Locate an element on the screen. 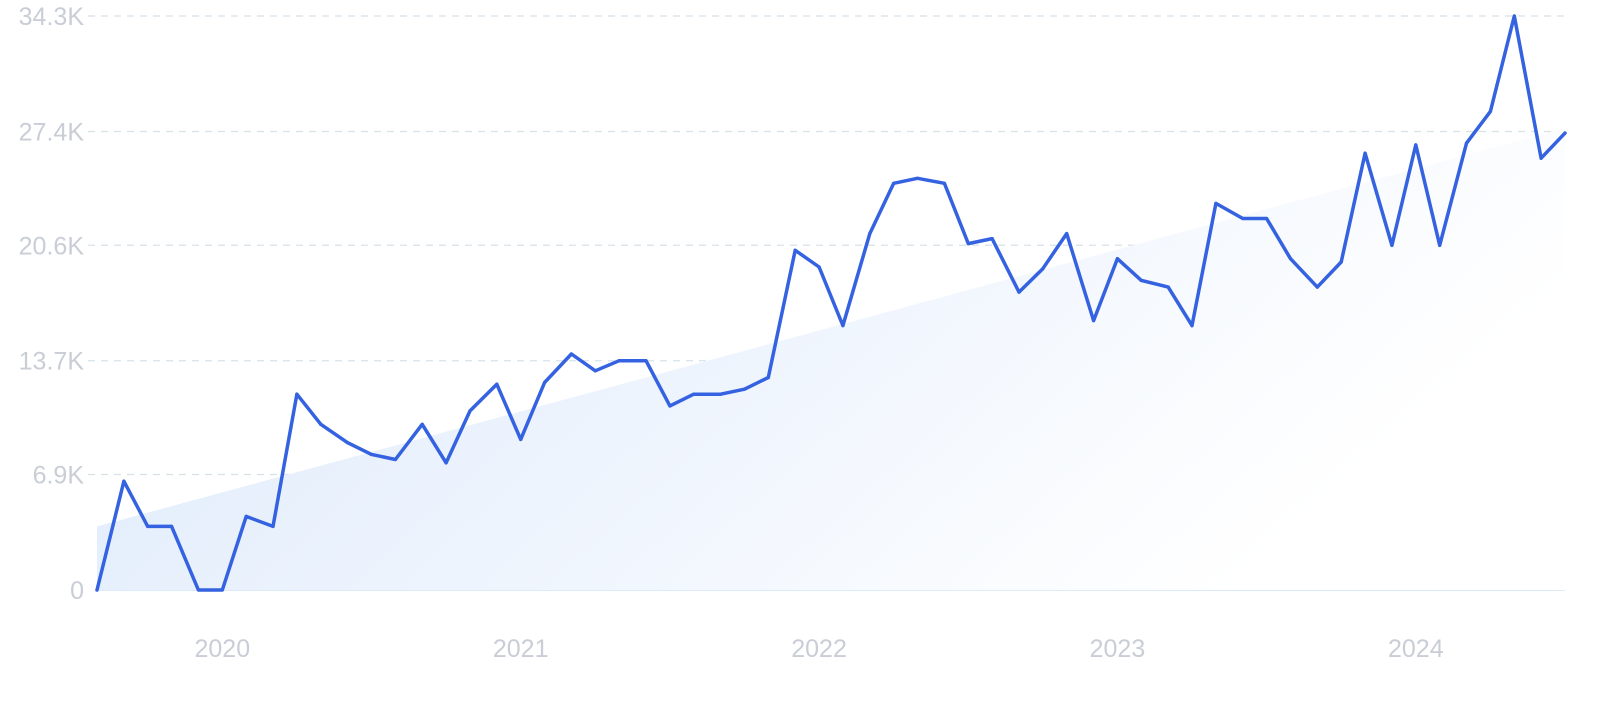 This screenshot has height=705, width=1620. y-tick-label: 0 is located at coordinates (77, 591).